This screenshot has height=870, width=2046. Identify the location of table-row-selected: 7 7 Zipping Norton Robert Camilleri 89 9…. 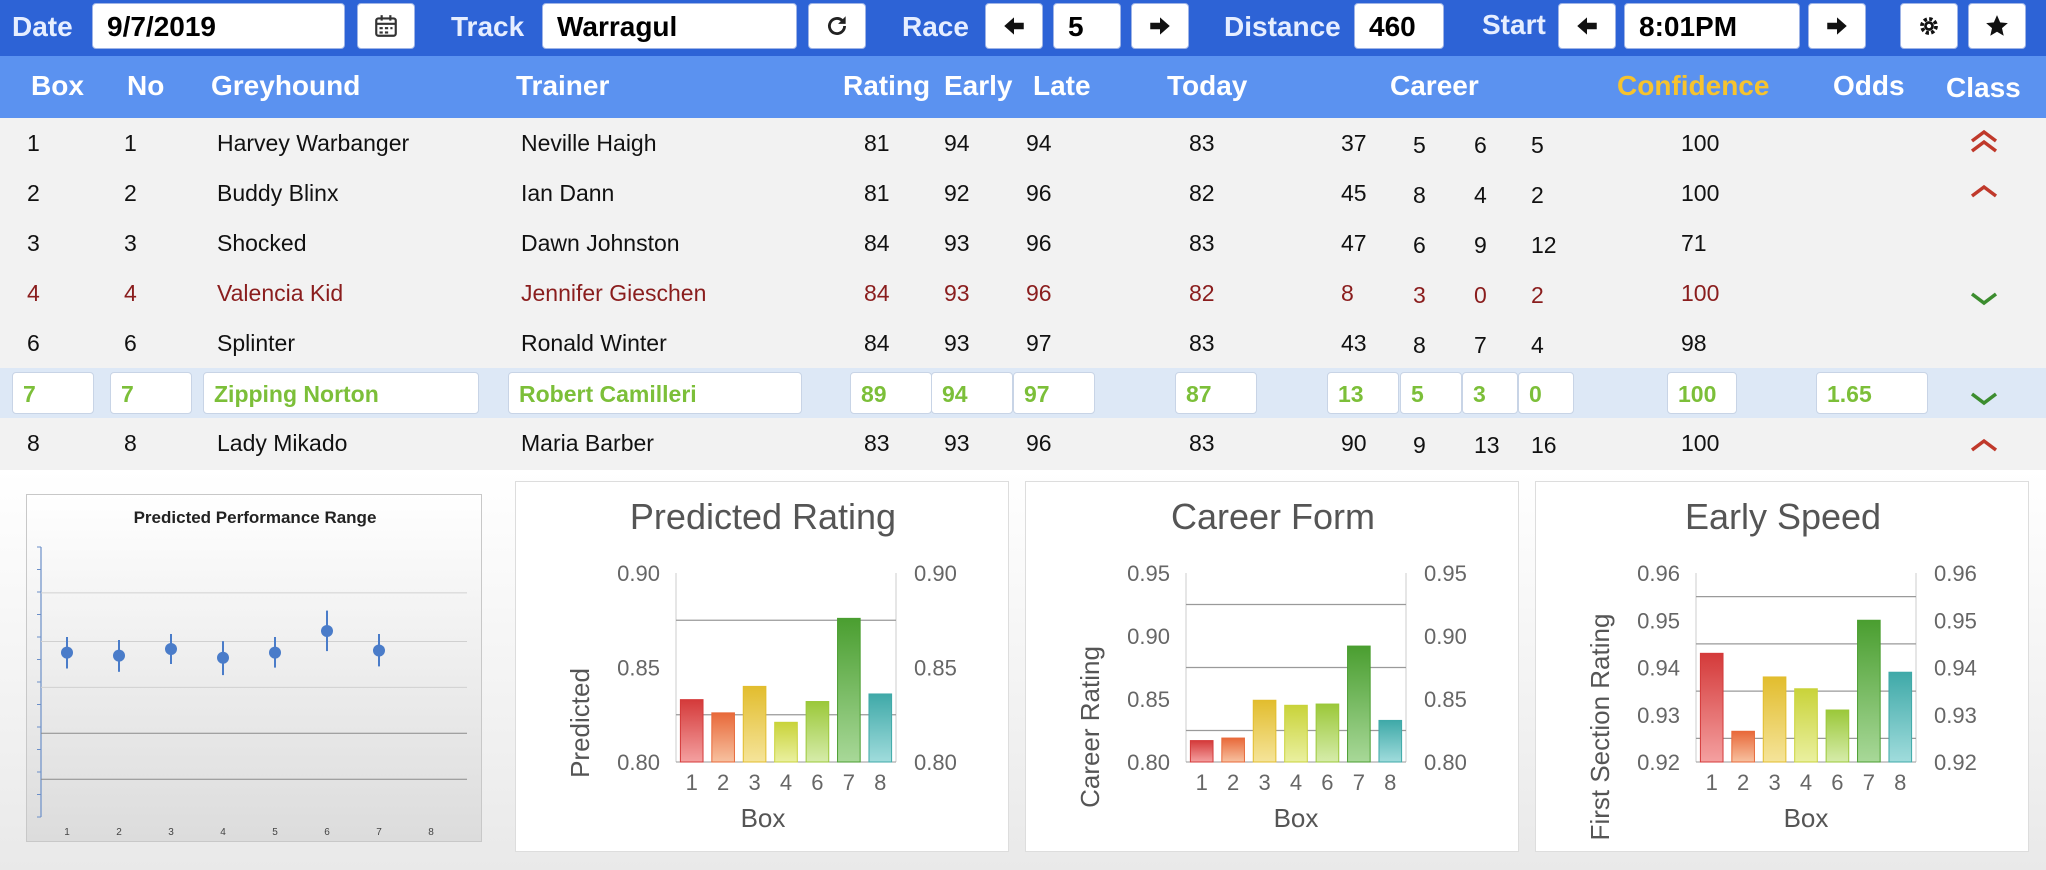
(1023, 393).